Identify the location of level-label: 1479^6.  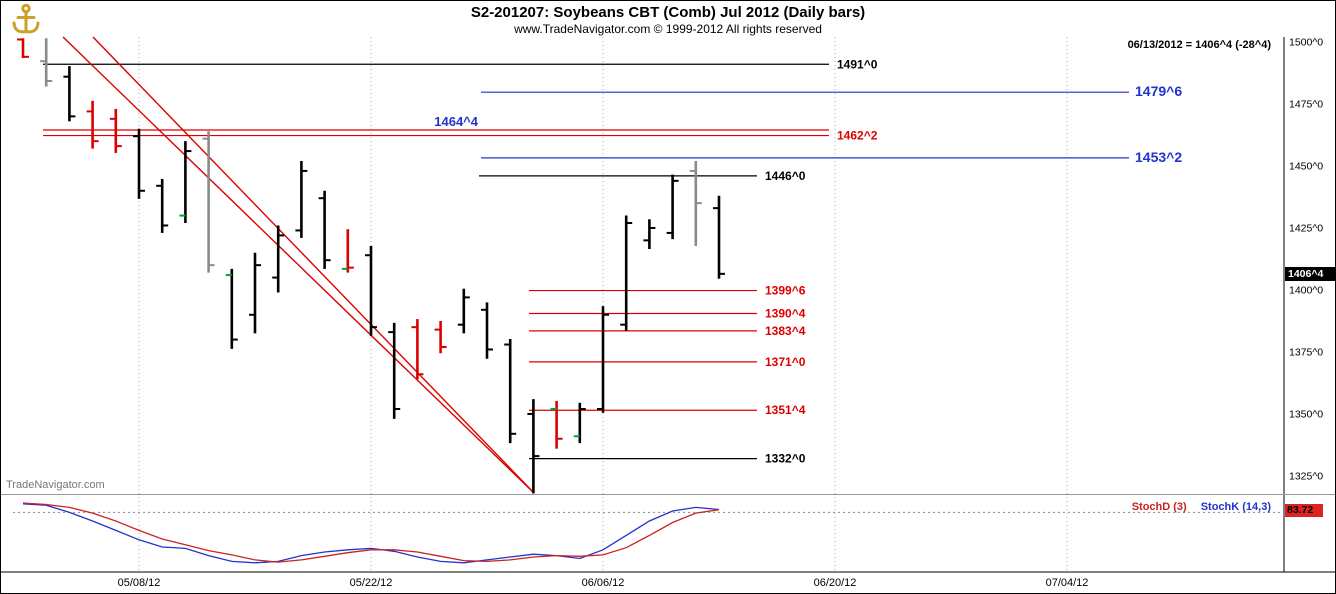
(1158, 91).